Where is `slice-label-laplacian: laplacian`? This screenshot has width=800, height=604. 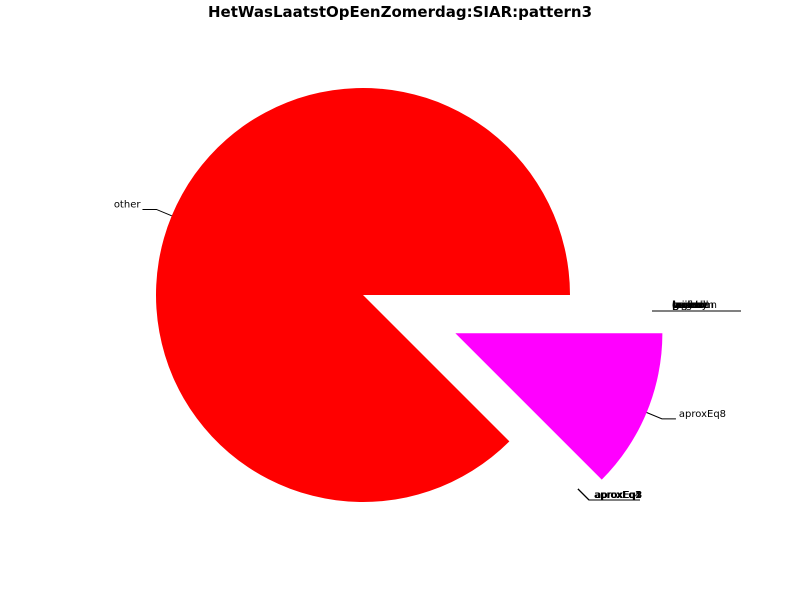 slice-label-laplacian: laplacian is located at coordinates (694, 305).